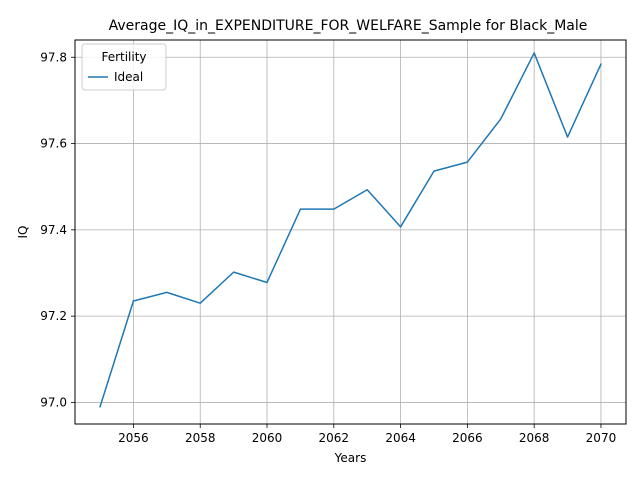  I want to click on x-tick-label: 2068, so click(534, 438).